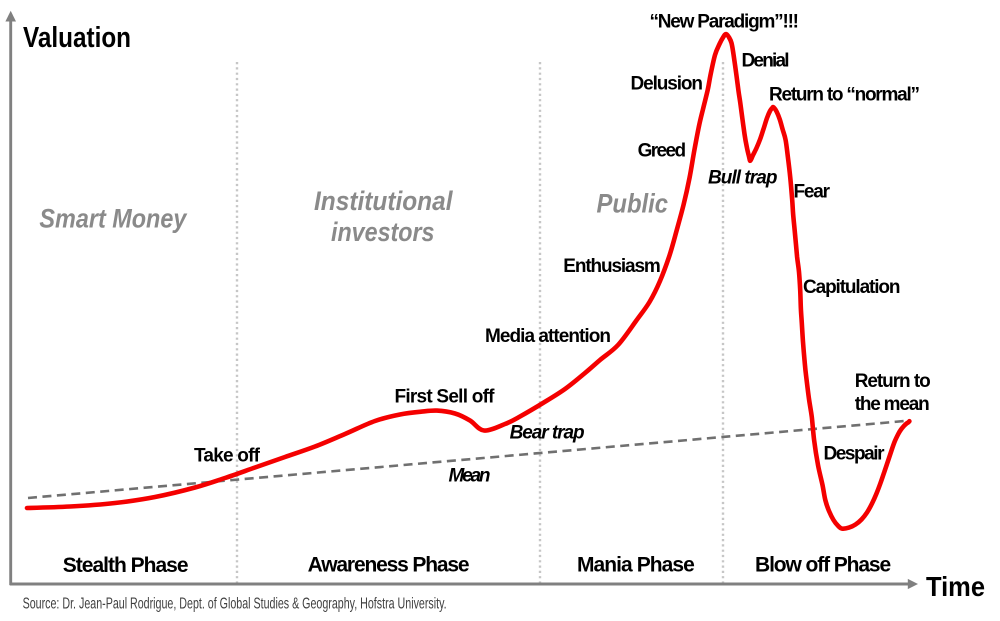 This screenshot has width=1000, height=621. Describe the element at coordinates (844, 95) in the screenshot. I see `svg-text: Return to “normal”` at that location.